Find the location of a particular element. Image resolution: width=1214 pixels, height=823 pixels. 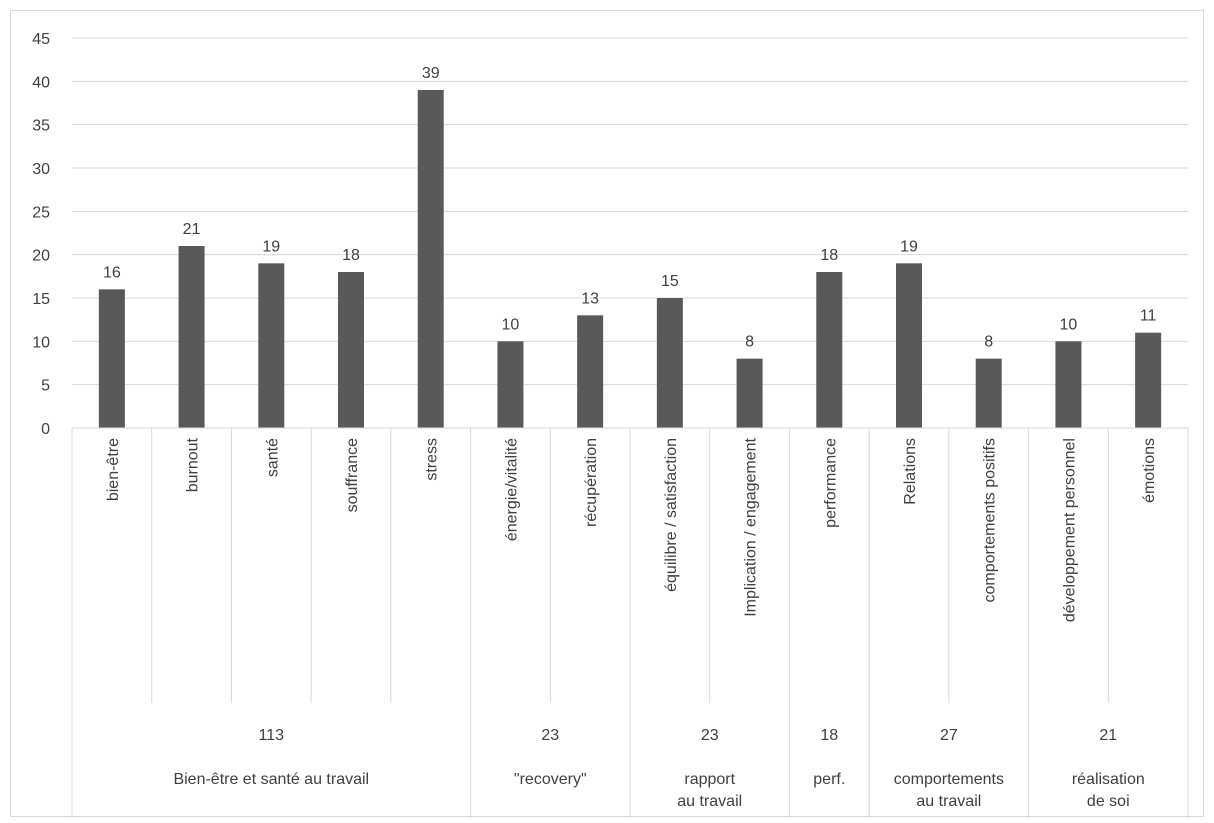

data-label: 13 is located at coordinates (590, 298).